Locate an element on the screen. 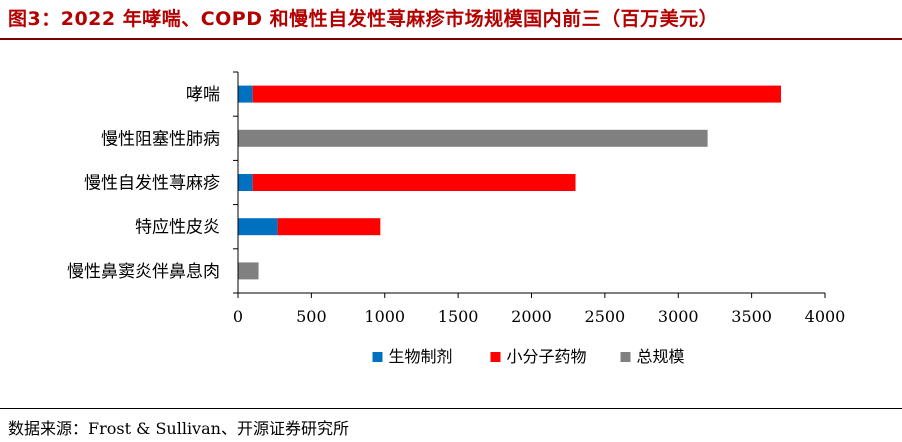 Image resolution: width=902 pixels, height=442 pixels. x-tick-label: 4000 is located at coordinates (825, 316).